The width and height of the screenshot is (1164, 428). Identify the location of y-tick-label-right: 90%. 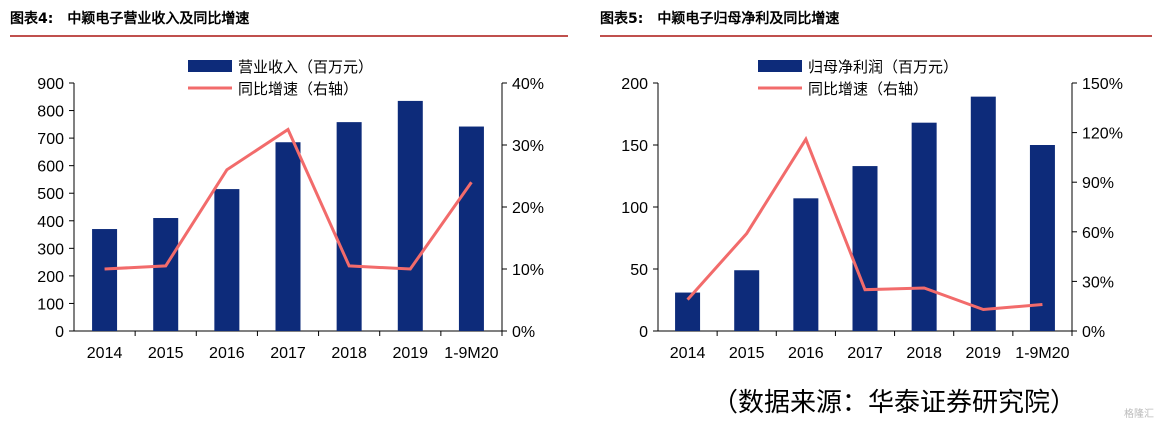
(1098, 183).